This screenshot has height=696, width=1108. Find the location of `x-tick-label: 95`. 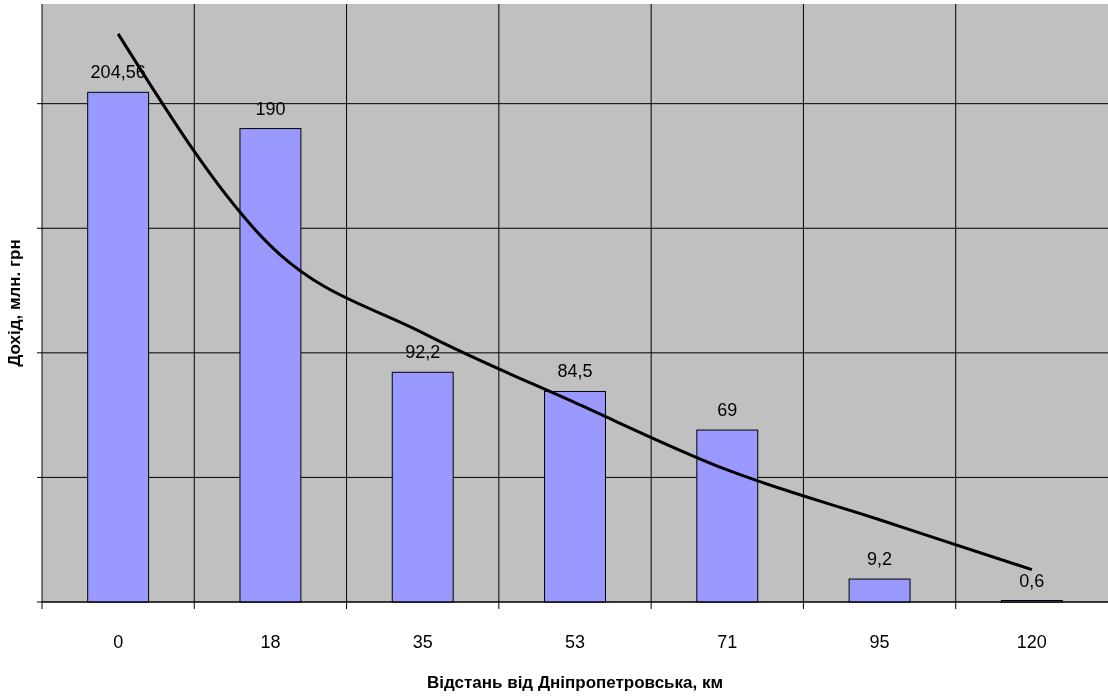

x-tick-label: 95 is located at coordinates (879, 642).